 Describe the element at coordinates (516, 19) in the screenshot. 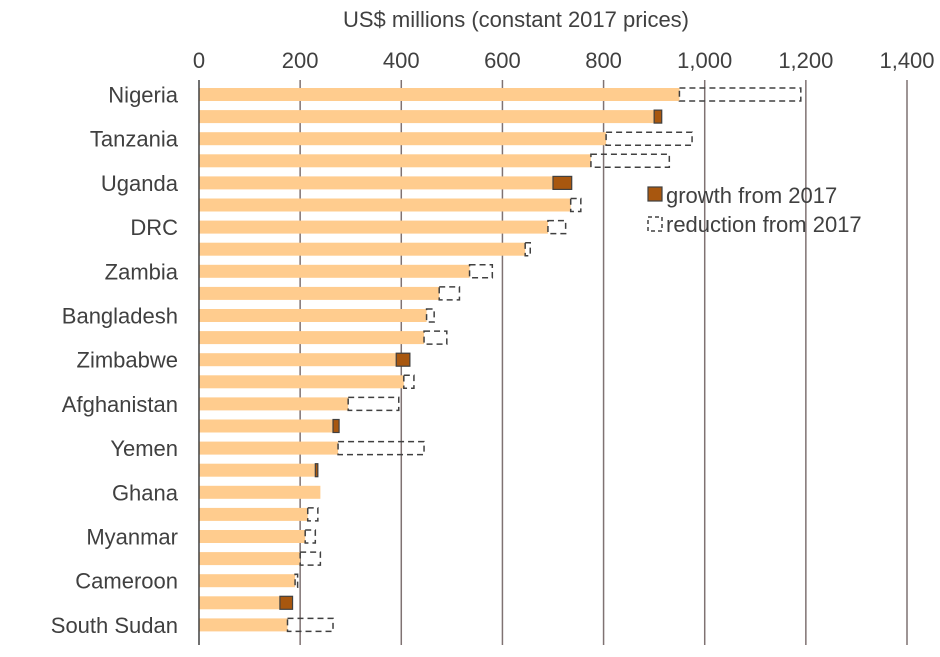

I see `x-axis-title: US$ millions (constant 2017 prices)` at that location.